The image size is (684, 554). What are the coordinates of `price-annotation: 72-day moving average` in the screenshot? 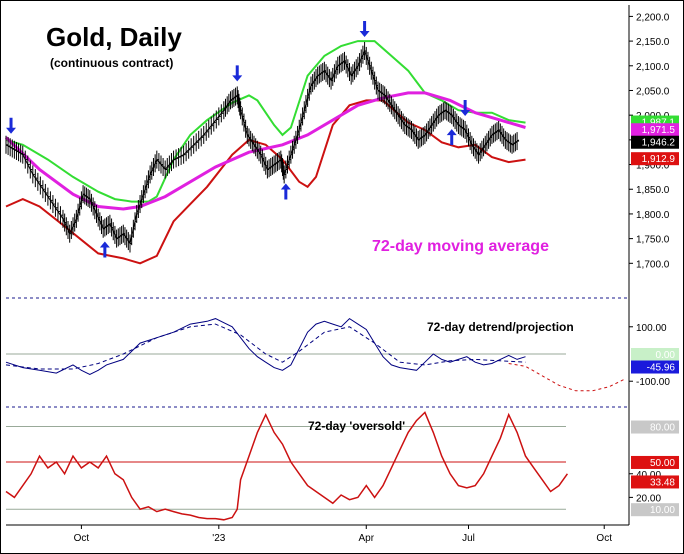 It's located at (460, 246).